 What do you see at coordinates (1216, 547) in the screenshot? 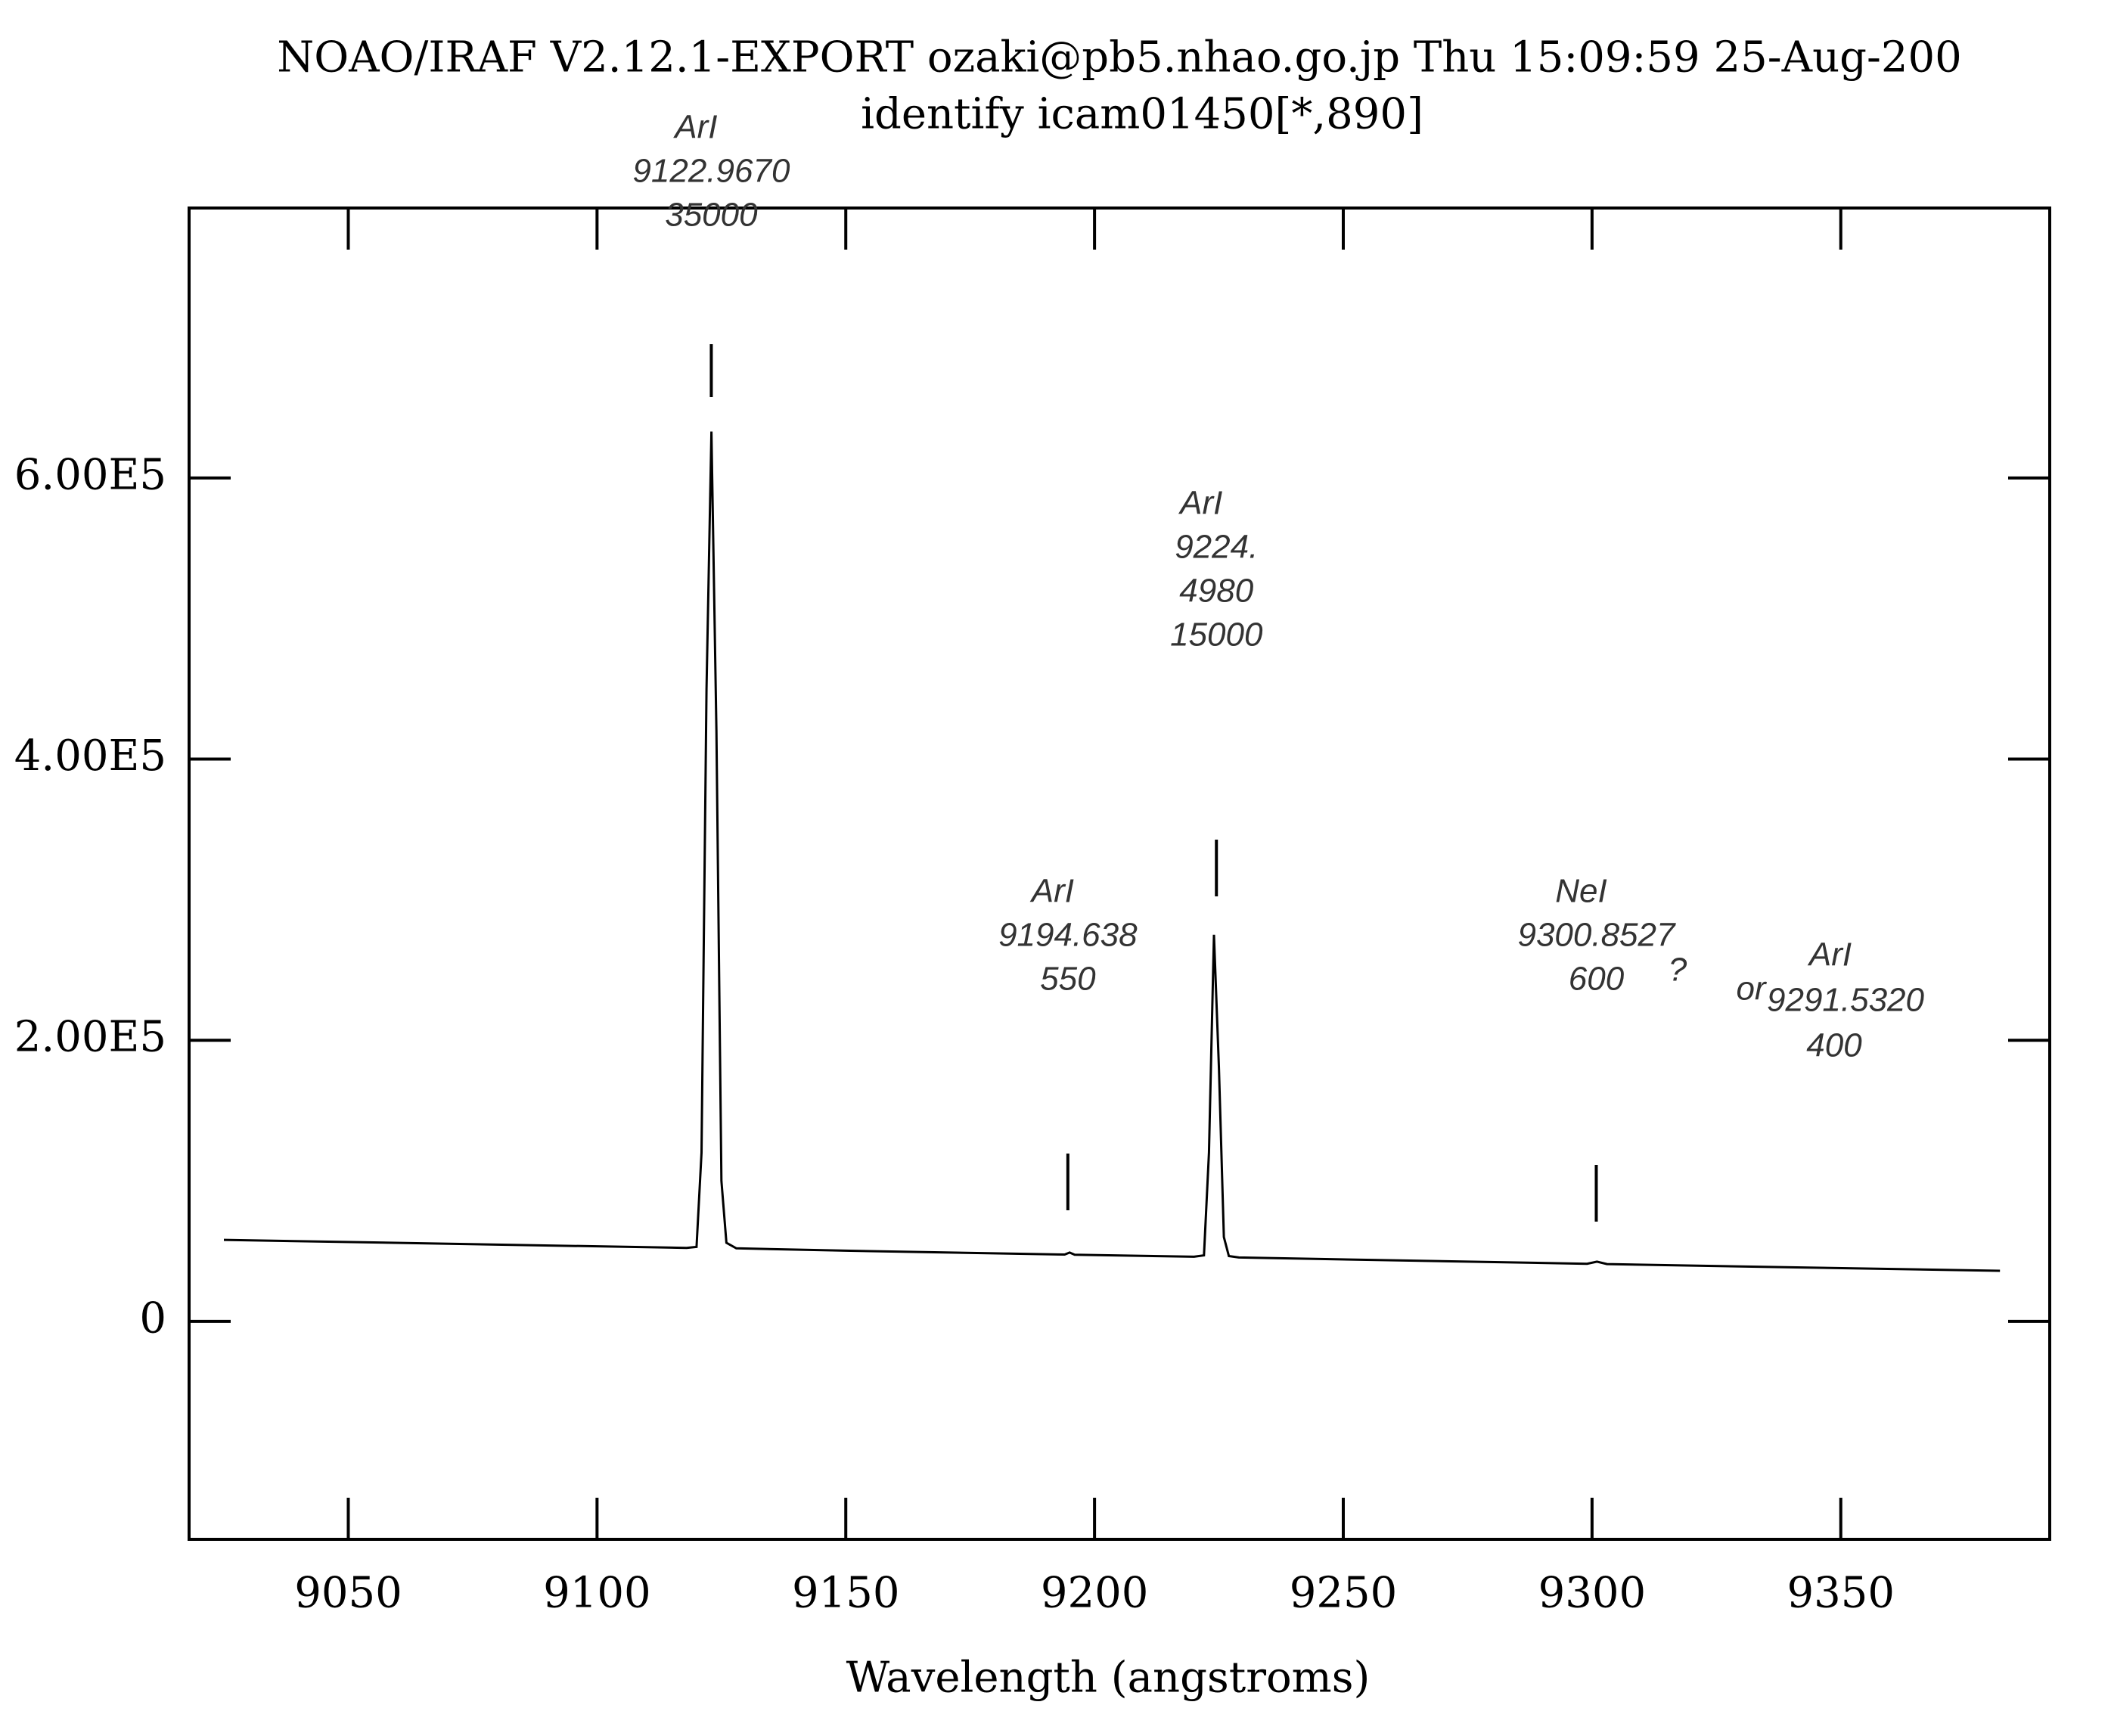
I see `feature-label: 9224.` at bounding box center [1216, 547].